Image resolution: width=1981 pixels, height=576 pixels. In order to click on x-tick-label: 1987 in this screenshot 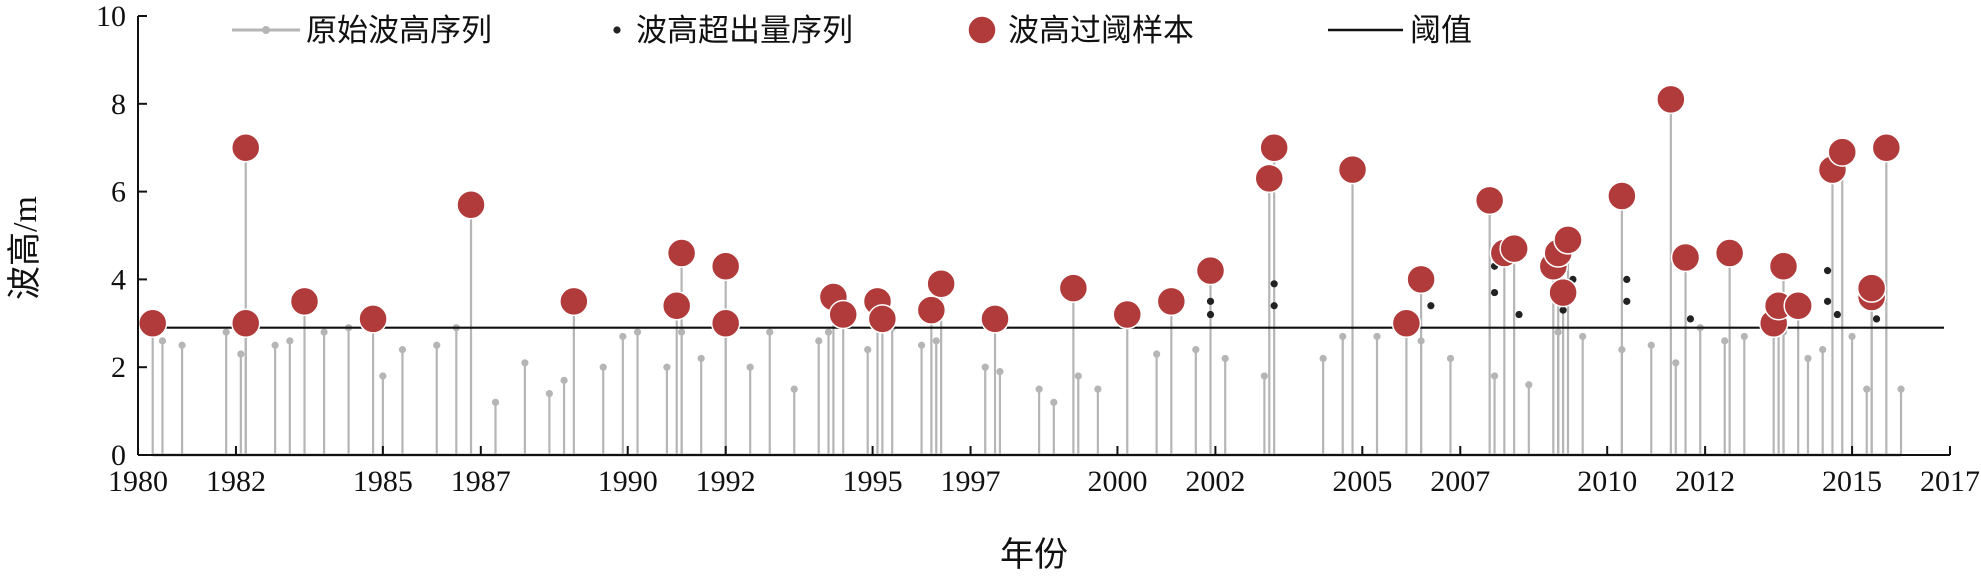, I will do `click(481, 481)`.